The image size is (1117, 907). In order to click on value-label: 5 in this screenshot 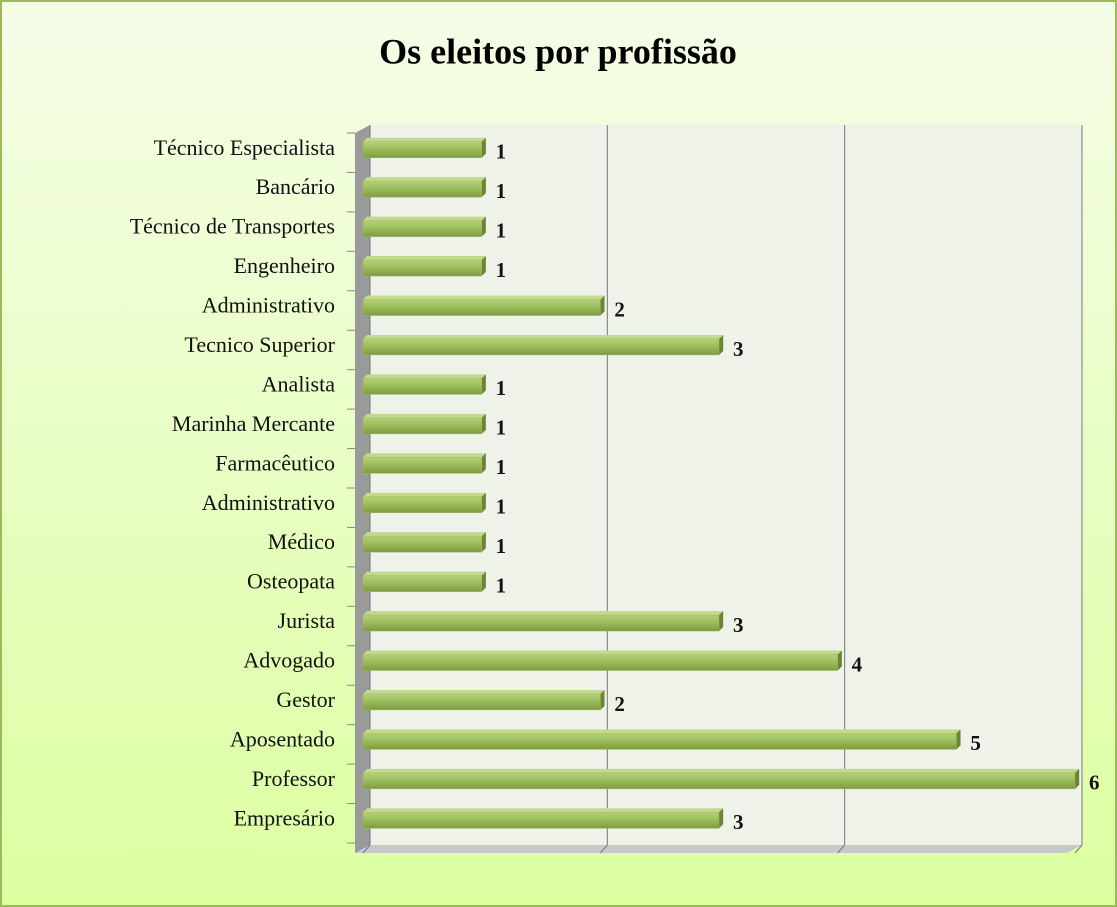, I will do `click(975, 743)`.